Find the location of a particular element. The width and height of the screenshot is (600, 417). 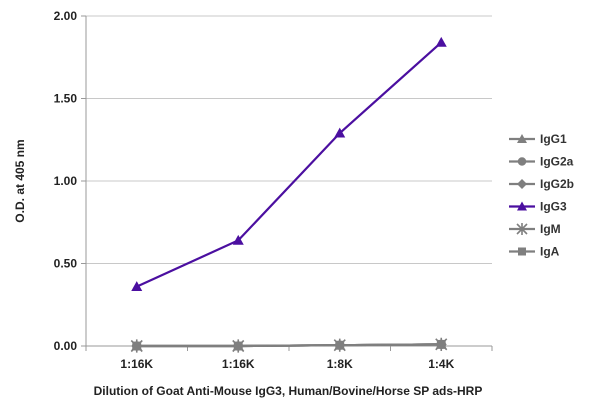

legend: IgG1 IgG2a IgG2b IgG3 IgM IgA is located at coordinates (541, 195).